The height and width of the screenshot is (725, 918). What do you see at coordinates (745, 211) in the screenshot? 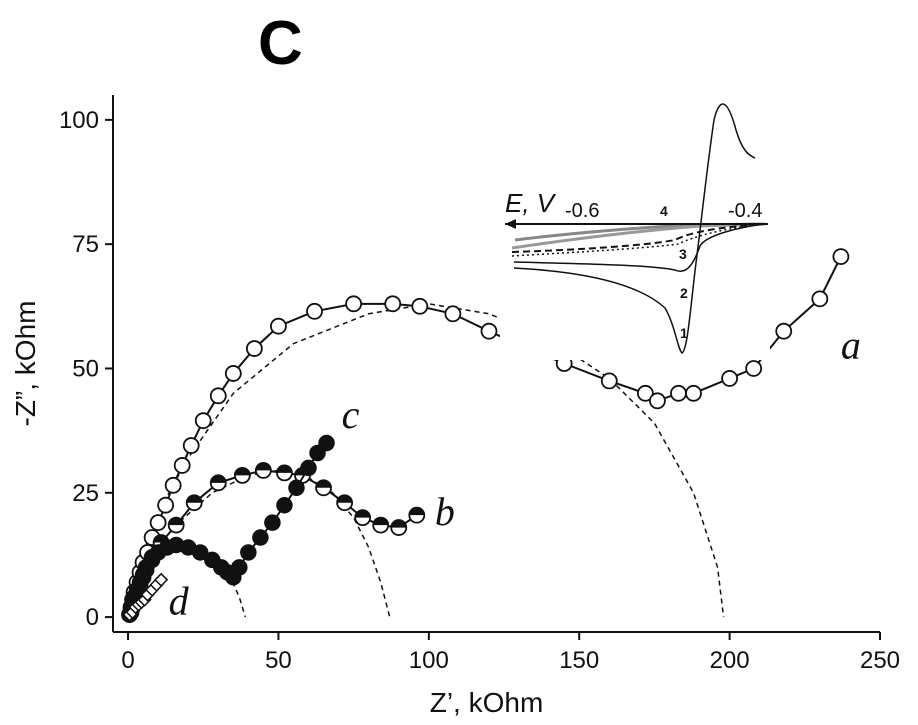
I see `inset-tick-label-1: -0.4` at bounding box center [745, 211].